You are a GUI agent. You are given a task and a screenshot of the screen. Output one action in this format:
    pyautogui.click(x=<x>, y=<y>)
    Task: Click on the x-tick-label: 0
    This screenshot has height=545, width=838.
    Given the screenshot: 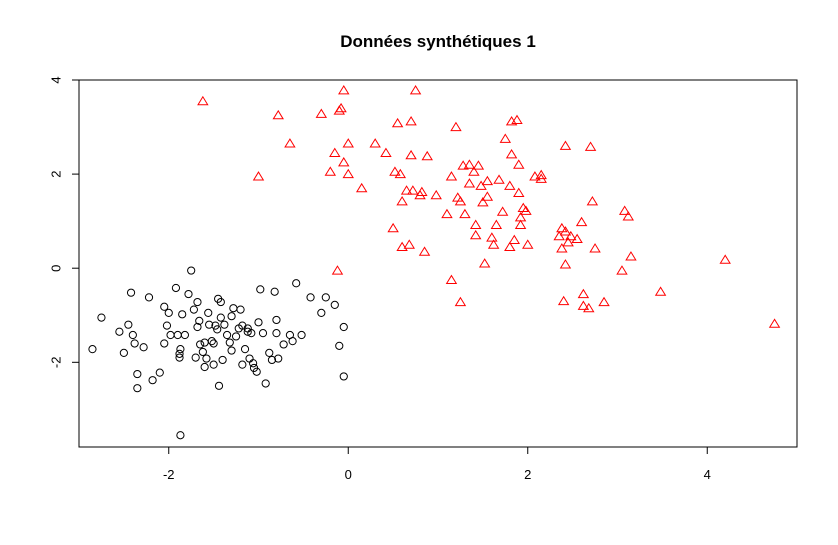 What is the action you would take?
    pyautogui.click(x=348, y=474)
    